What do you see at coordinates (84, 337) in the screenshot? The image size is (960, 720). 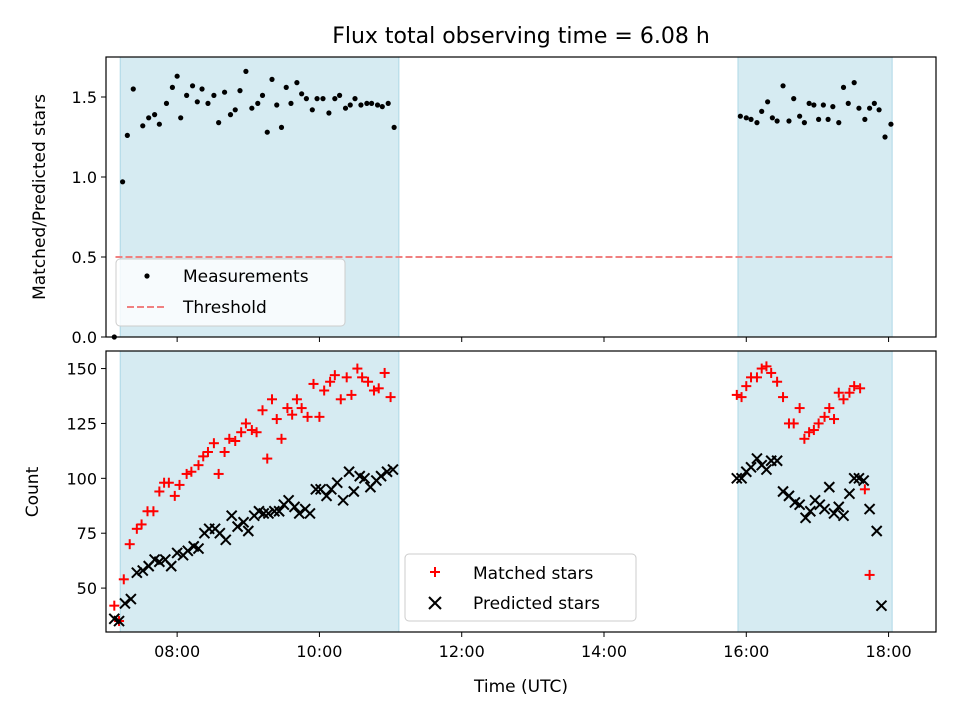 I see `y-tick-label: 0.0` at bounding box center [84, 337].